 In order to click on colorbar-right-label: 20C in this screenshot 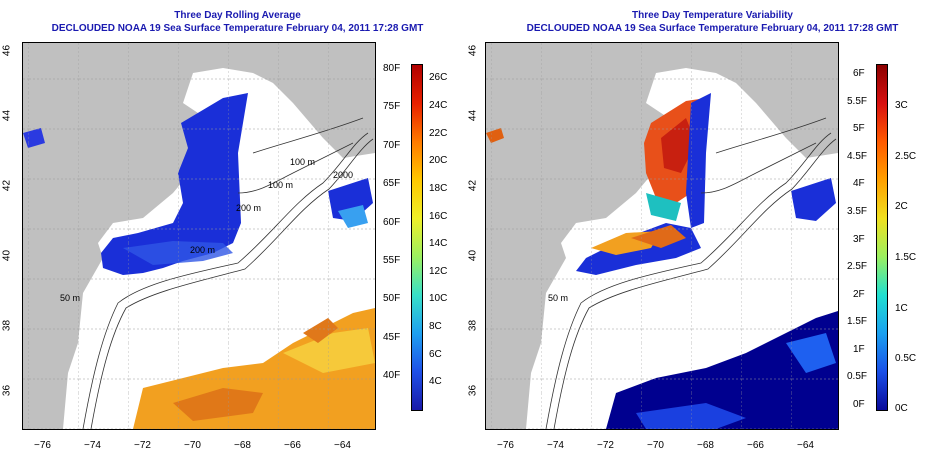, I will do `click(438, 160)`.